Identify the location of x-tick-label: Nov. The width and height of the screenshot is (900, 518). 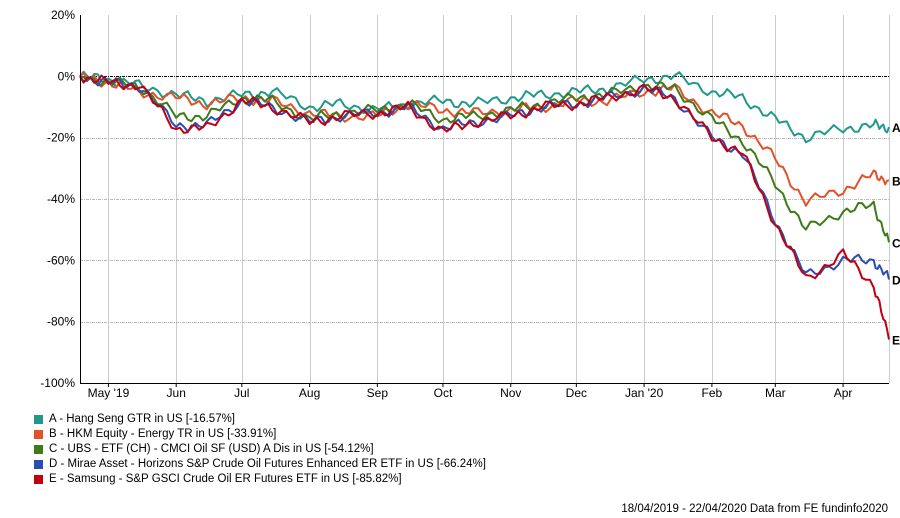
(510, 393).